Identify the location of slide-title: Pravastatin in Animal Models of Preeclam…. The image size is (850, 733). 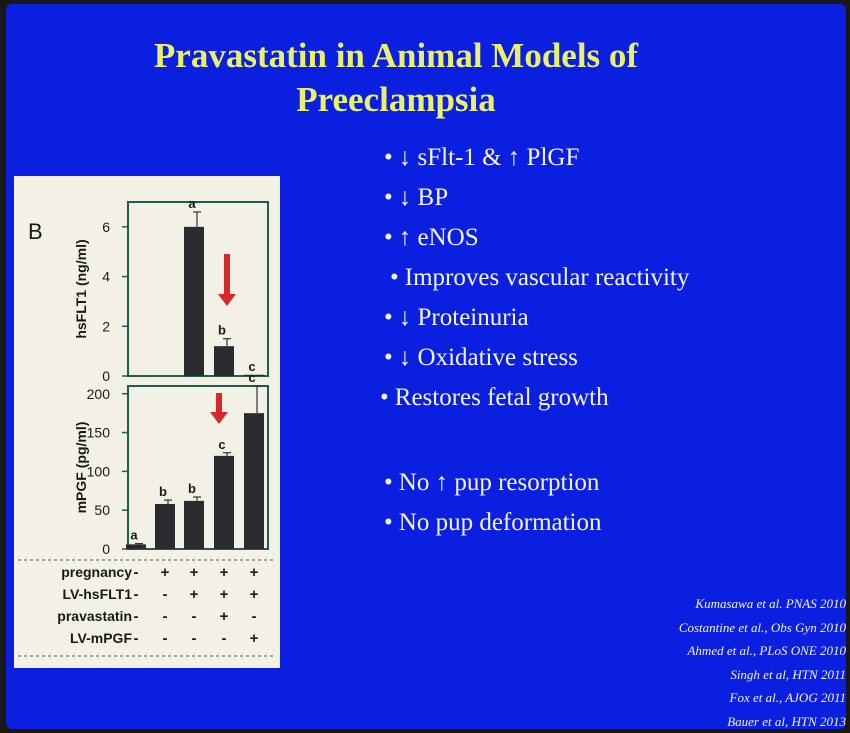
(396, 78).